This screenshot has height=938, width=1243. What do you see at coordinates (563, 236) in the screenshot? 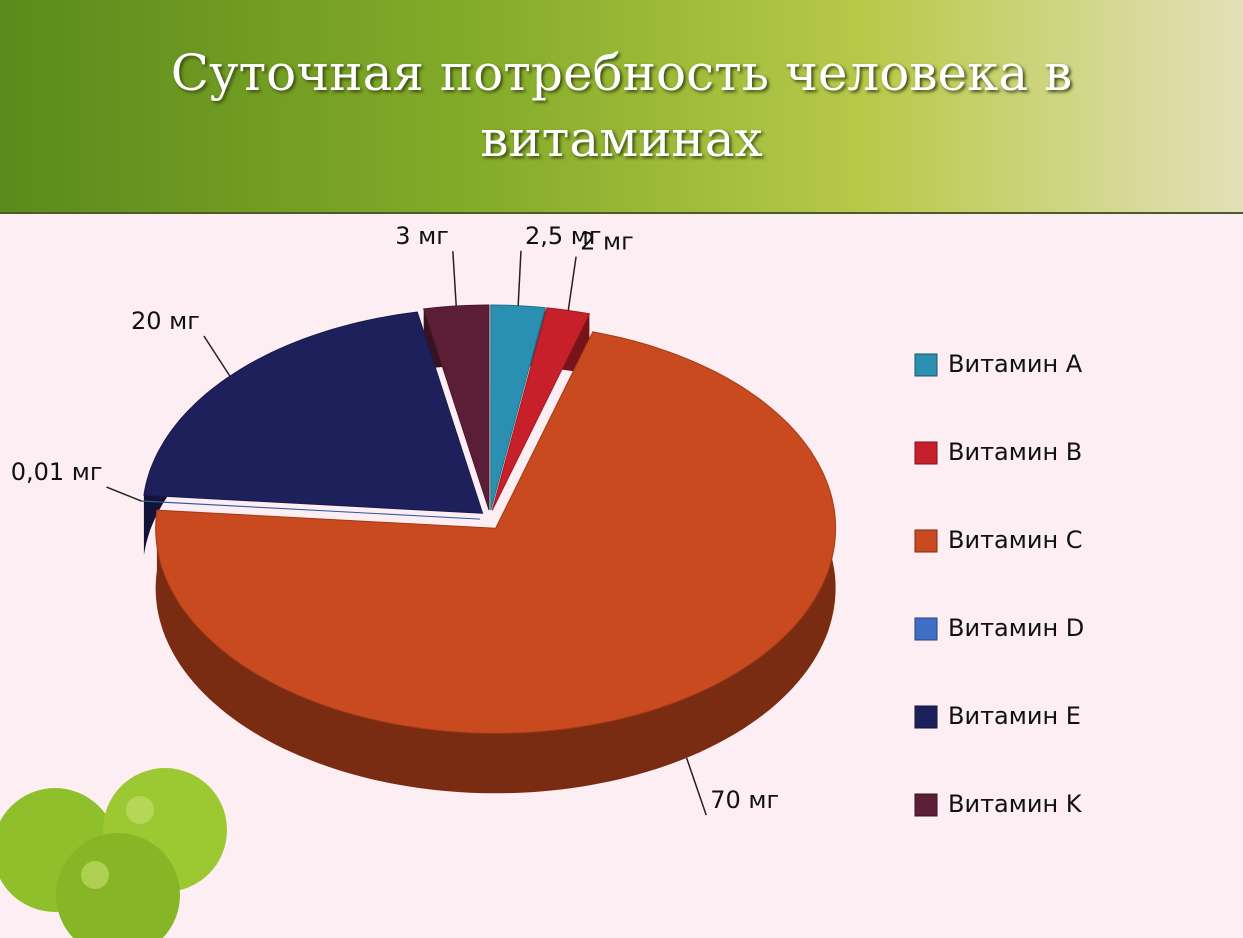
I see `data-label: 2,5 мг` at bounding box center [563, 236].